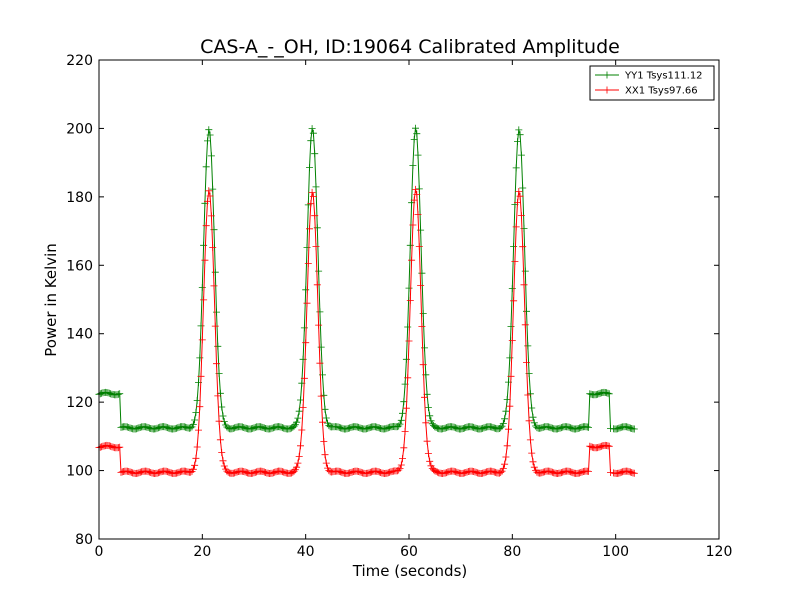 Image resolution: width=800 pixels, height=600 pixels. I want to click on y-tick-label: 160, so click(79, 266).